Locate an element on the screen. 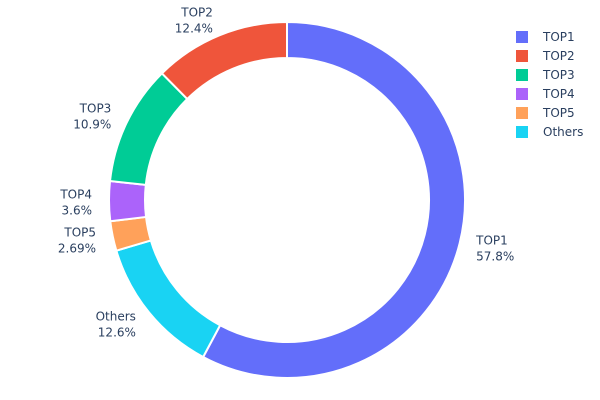 Image resolution: width=600 pixels, height=400 pixels. legend-item-label: TOP5 is located at coordinates (558, 113).